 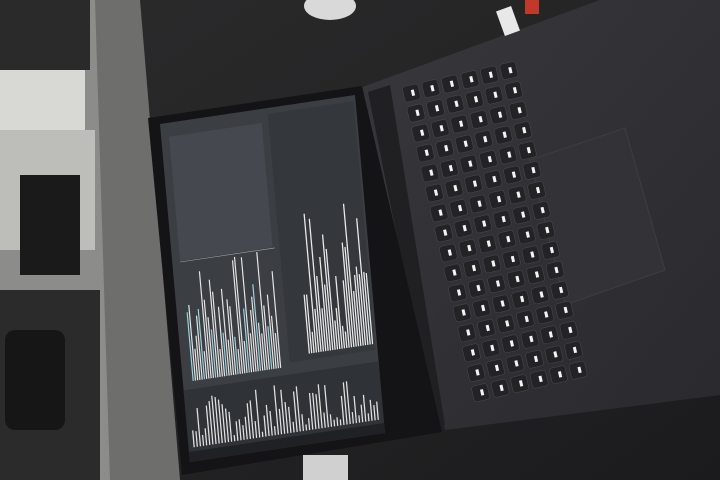 I want to click on panel, so click(x=221, y=192).